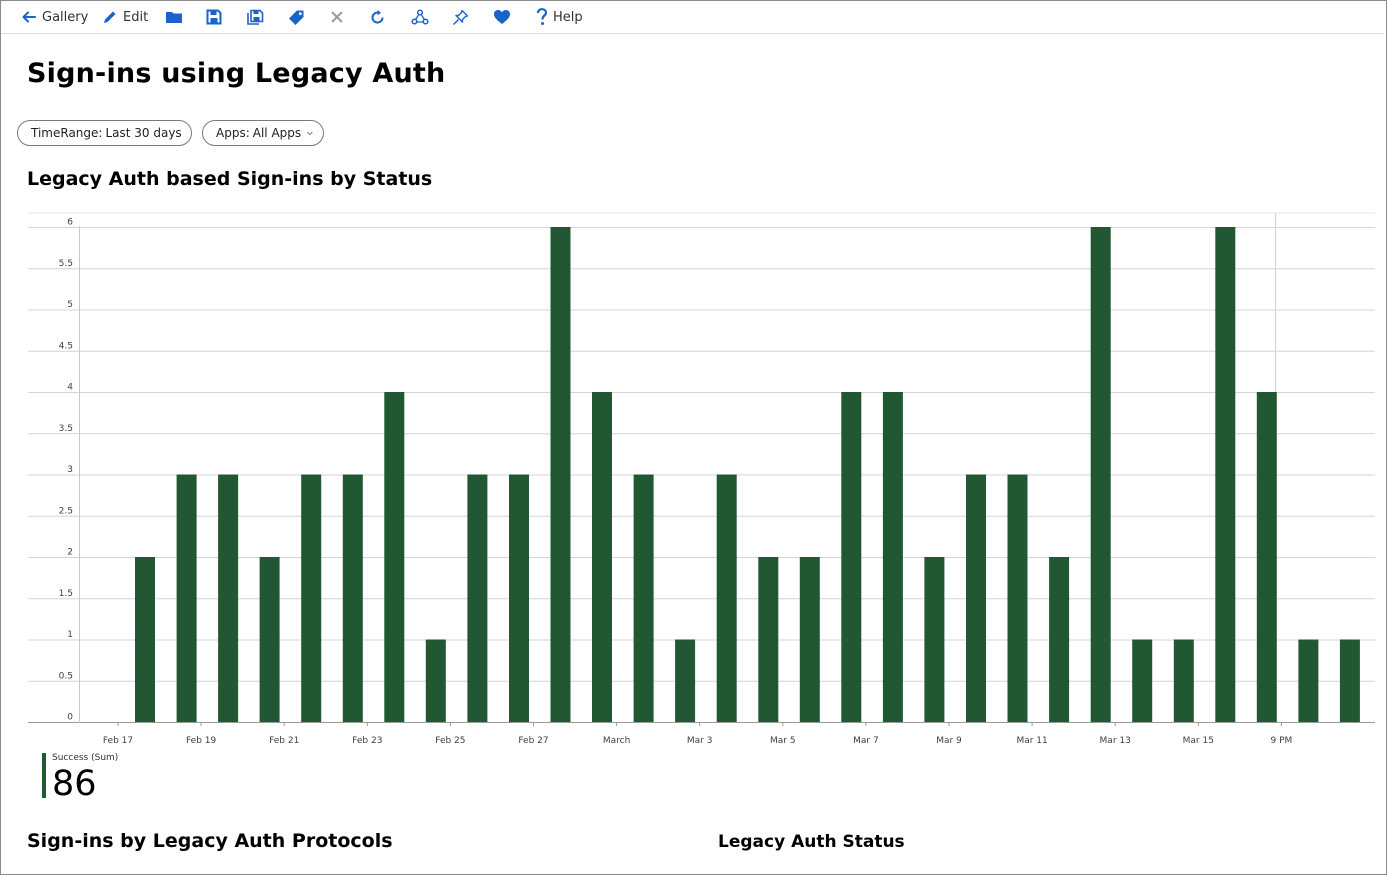 The width and height of the screenshot is (1387, 875). Describe the element at coordinates (568, 17) in the screenshot. I see `help-label: Help` at that location.